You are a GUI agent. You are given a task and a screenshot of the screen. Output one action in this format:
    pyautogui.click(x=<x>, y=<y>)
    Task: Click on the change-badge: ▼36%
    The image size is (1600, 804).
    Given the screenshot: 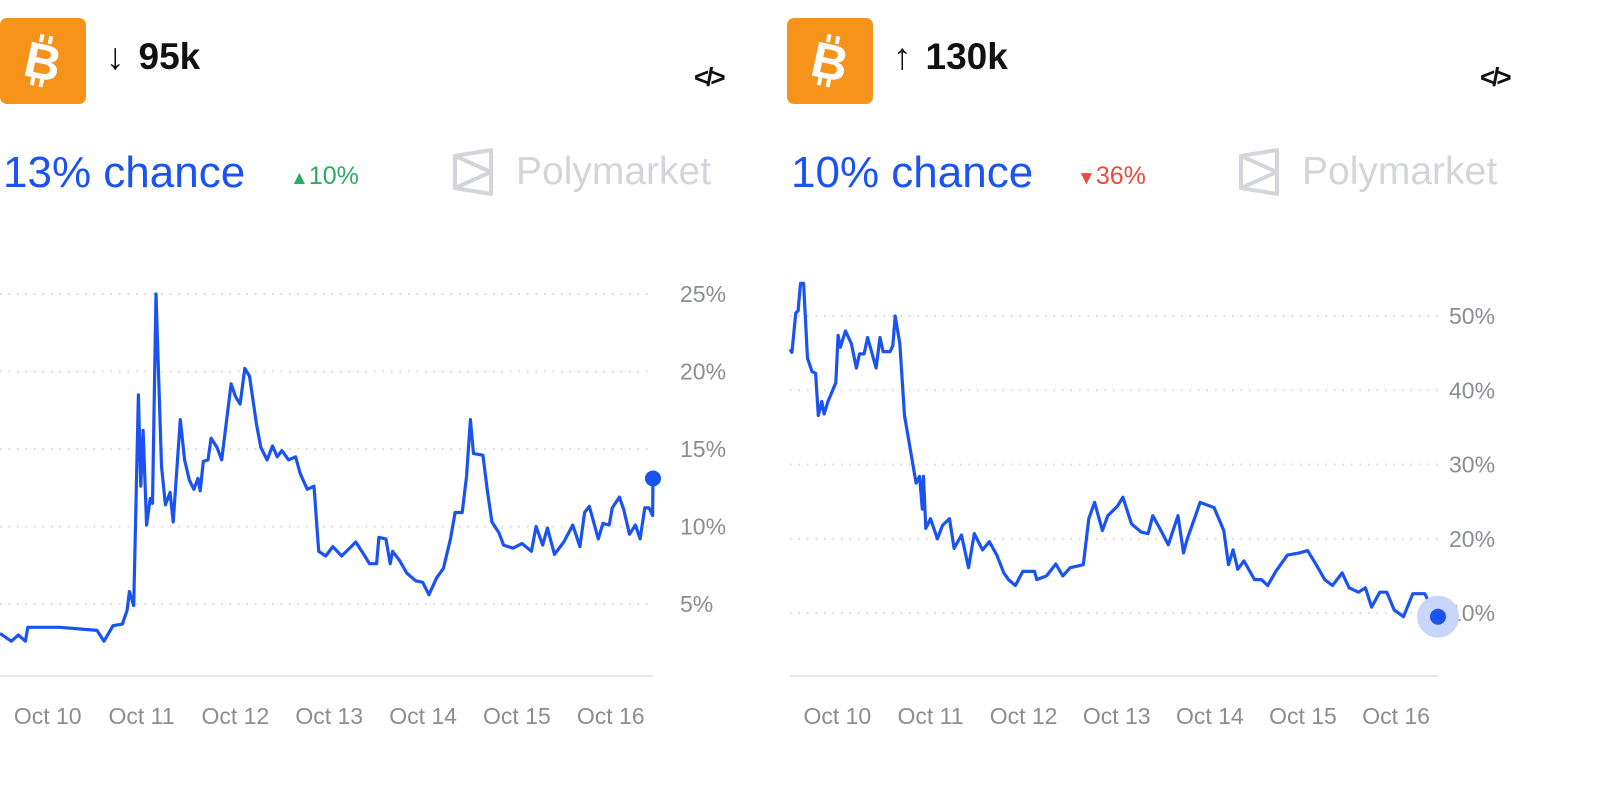 What is the action you would take?
    pyautogui.click(x=1111, y=176)
    